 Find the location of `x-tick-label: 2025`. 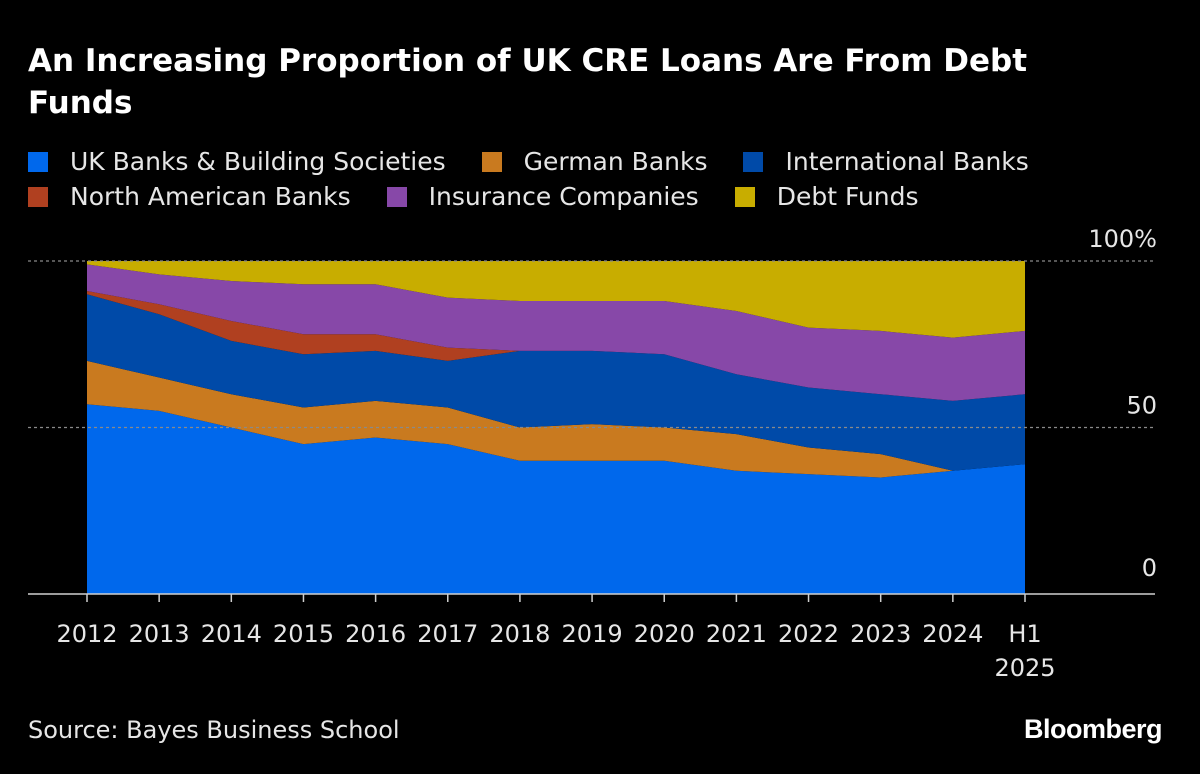

x-tick-label: 2025 is located at coordinates (1024, 668).